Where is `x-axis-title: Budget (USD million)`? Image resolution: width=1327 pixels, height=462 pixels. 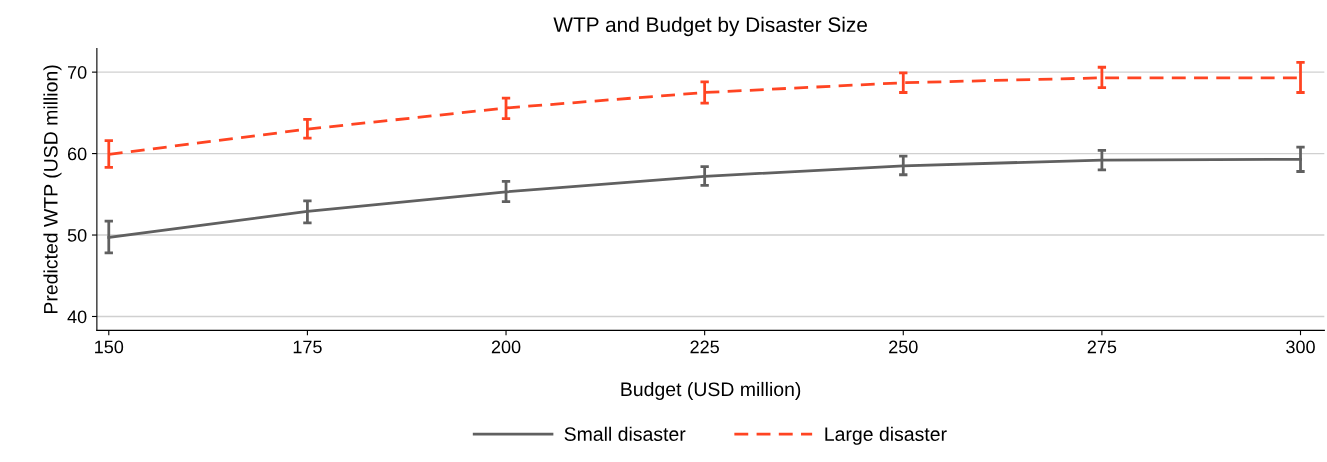 x-axis-title: Budget (USD million) is located at coordinates (711, 391).